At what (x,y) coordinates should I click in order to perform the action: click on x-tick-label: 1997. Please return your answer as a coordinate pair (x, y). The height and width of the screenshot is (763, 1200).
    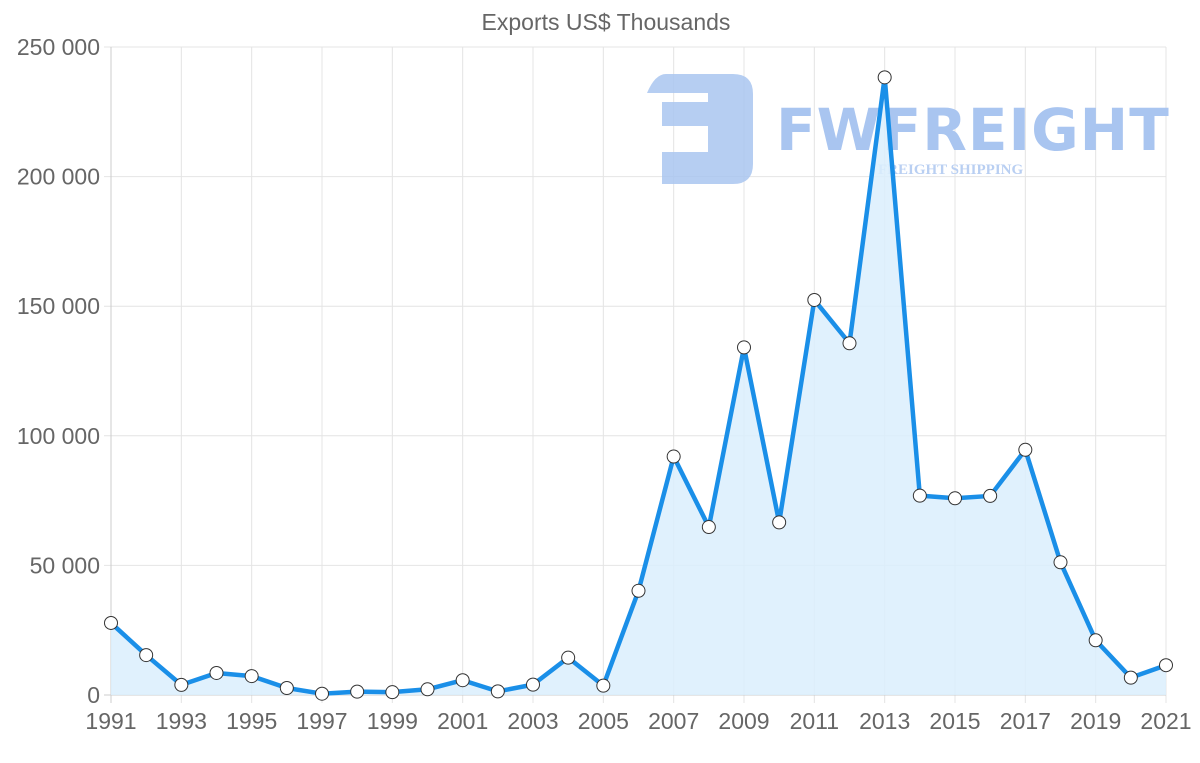
    Looking at the image, I should click on (321, 721).